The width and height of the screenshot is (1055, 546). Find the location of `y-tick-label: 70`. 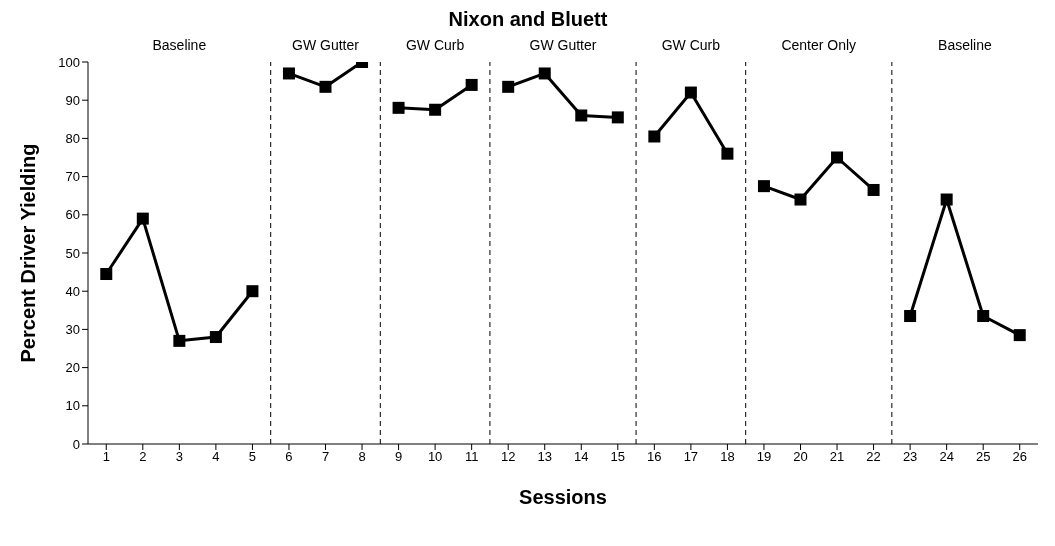

y-tick-label: 70 is located at coordinates (72, 177).